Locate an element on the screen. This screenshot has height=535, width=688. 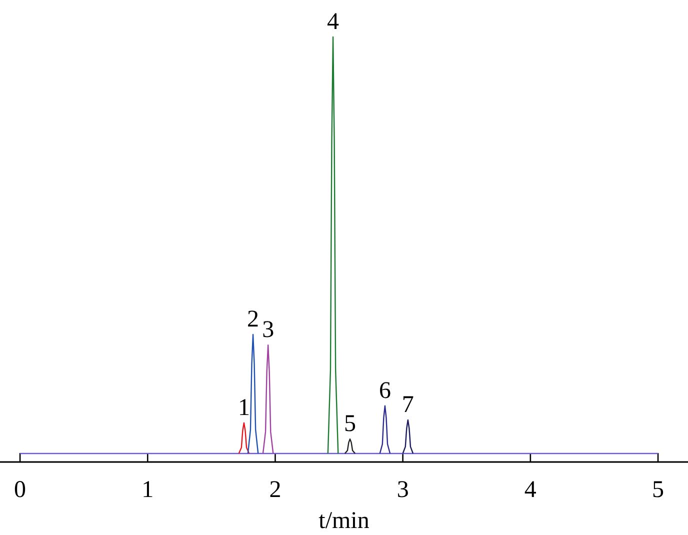
annotation: 4 is located at coordinates (333, 22).